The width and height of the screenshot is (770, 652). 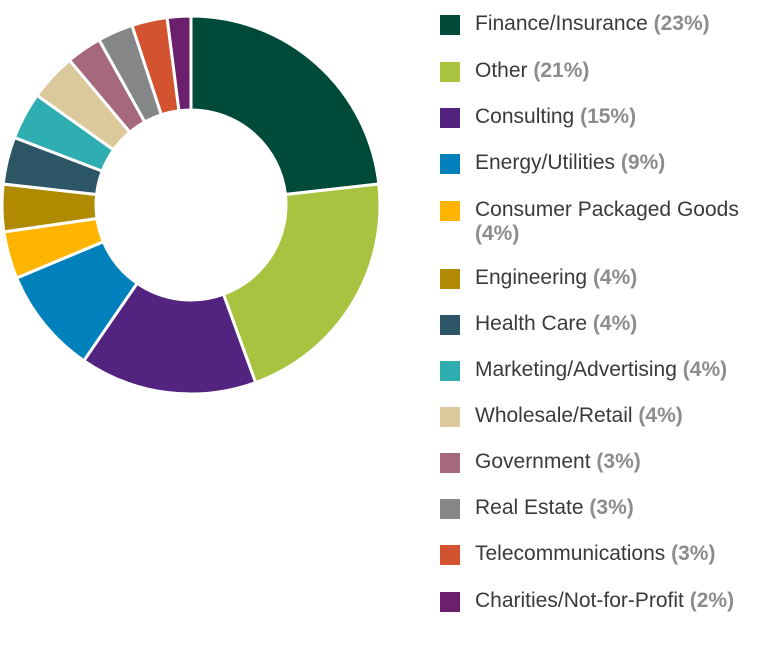 I want to click on legend-percent: (15%), so click(x=608, y=116).